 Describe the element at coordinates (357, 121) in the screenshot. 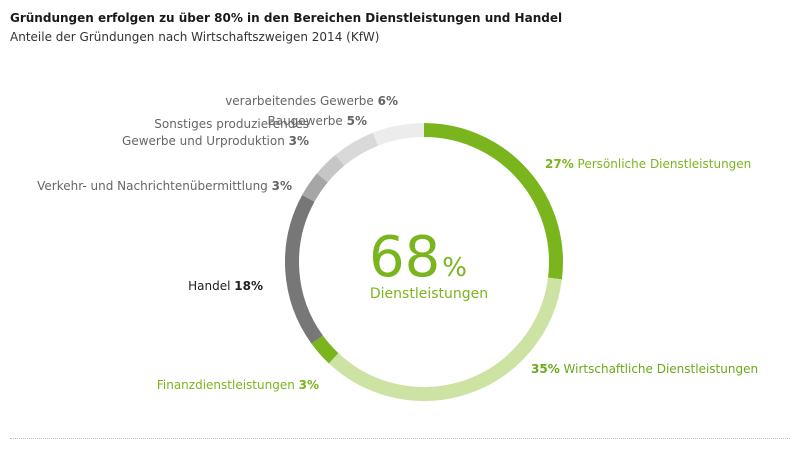

I see `slice-value-6: 5%` at that location.